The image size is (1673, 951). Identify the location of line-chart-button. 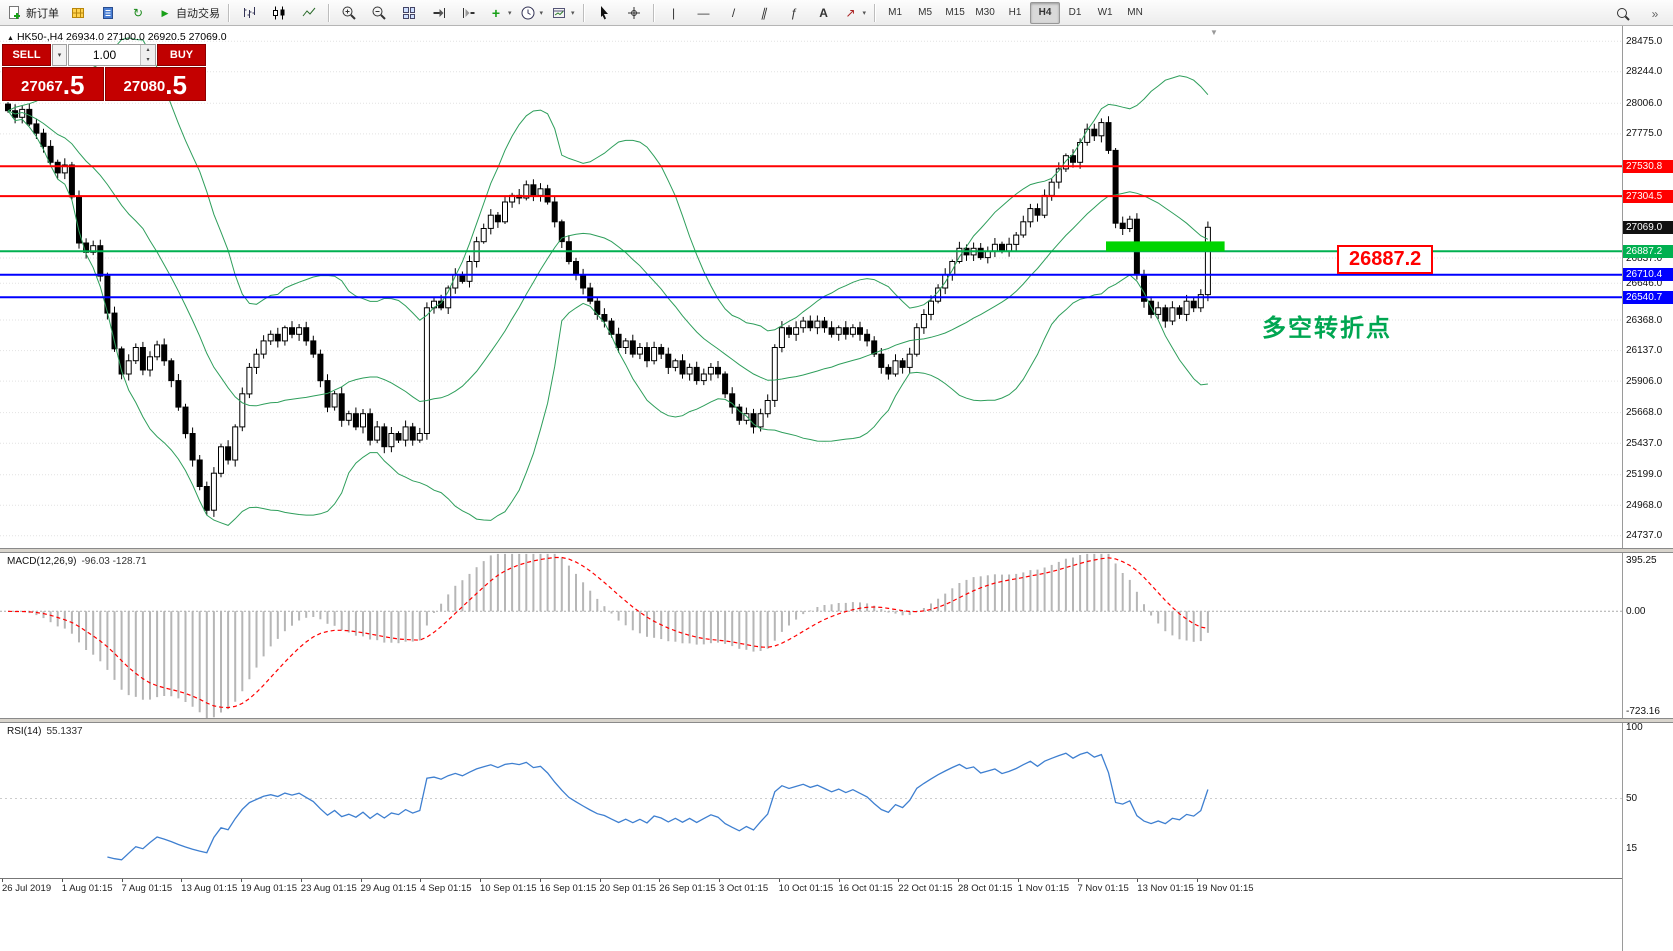
(309, 13).